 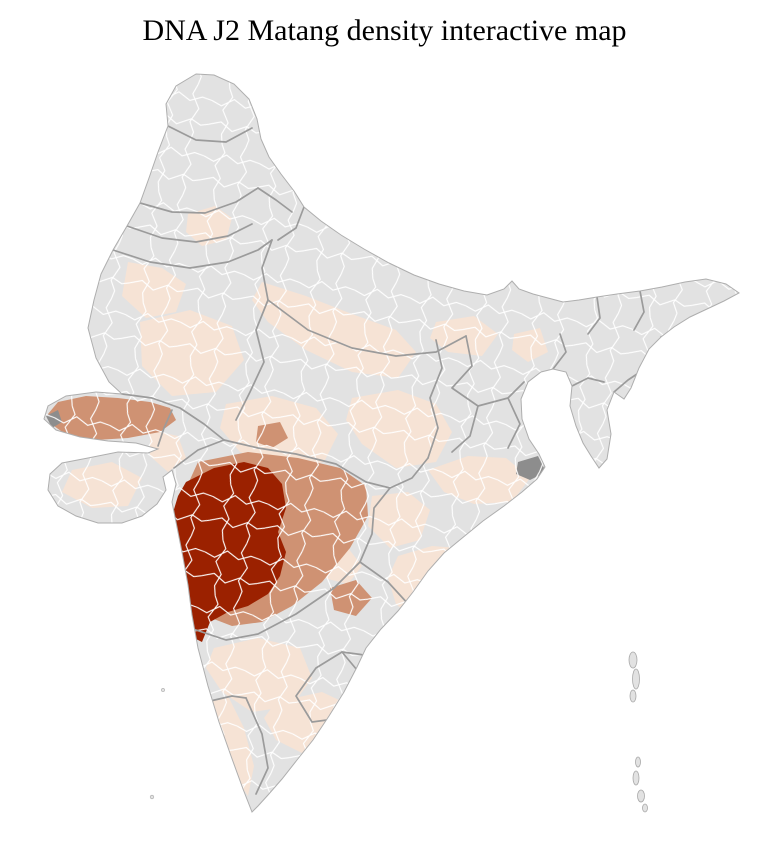 What do you see at coordinates (384, 30) in the screenshot?
I see `page-title: DNA J2 Matang density interactive map` at bounding box center [384, 30].